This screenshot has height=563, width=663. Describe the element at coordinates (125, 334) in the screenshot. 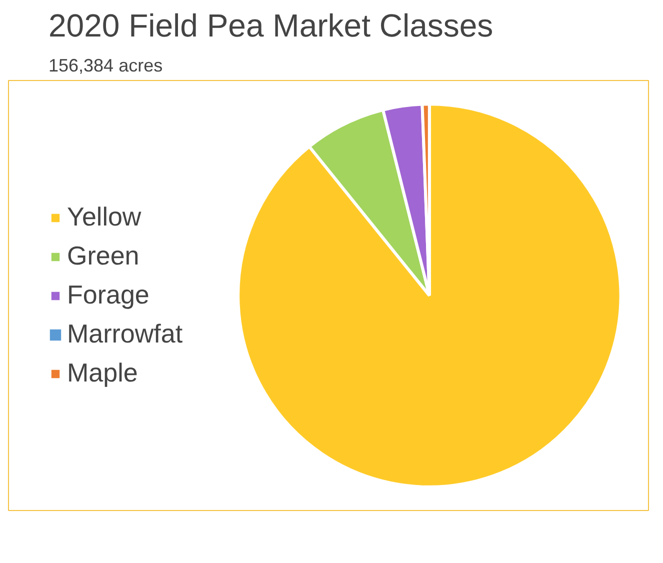

I see `legend-label: Marrowfat` at that location.